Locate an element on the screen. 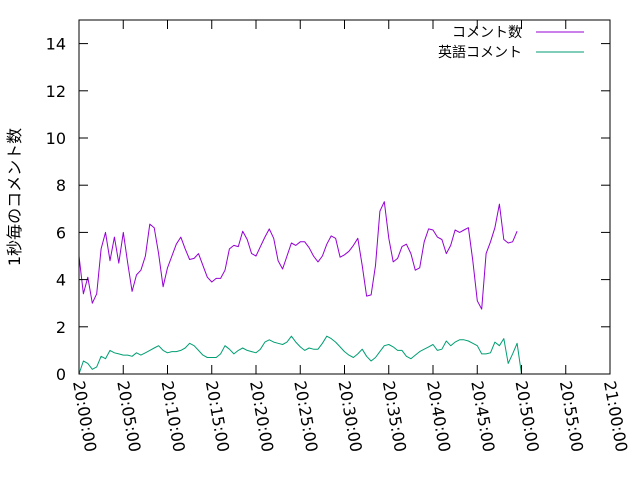 This screenshot has height=480, width=640. x-tick-label: 20:25:00 is located at coordinates (305, 416).